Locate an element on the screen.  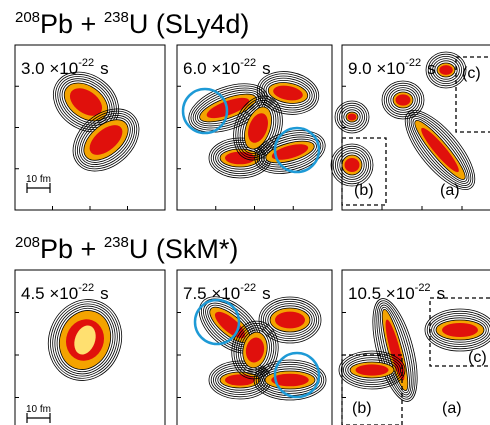
time-label: 6.0 ×10-22 s is located at coordinates (227, 67).